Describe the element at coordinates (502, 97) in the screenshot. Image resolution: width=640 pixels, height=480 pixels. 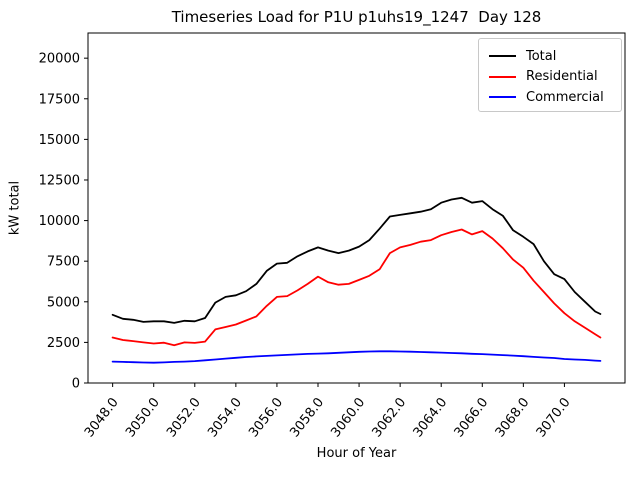
I see `legend-line-swatch-commercial` at that location.